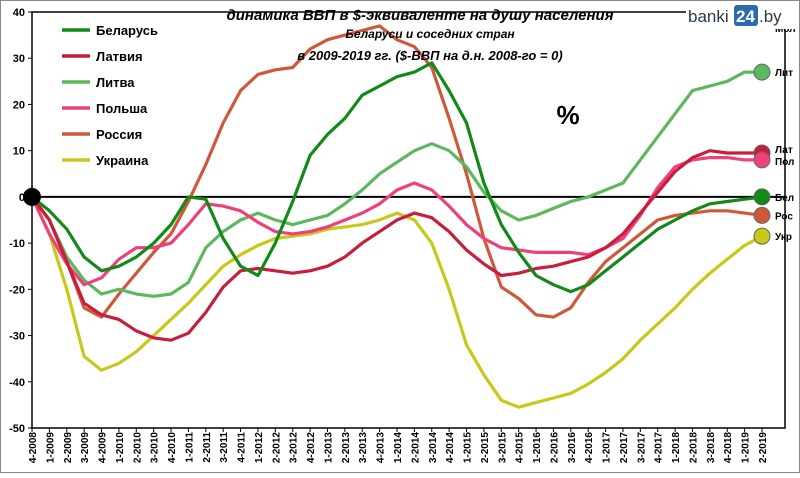 Image resolution: width=800 pixels, height=478 pixels. What do you see at coordinates (708, 16) in the screenshot?
I see `logo-text: banki` at bounding box center [708, 16].